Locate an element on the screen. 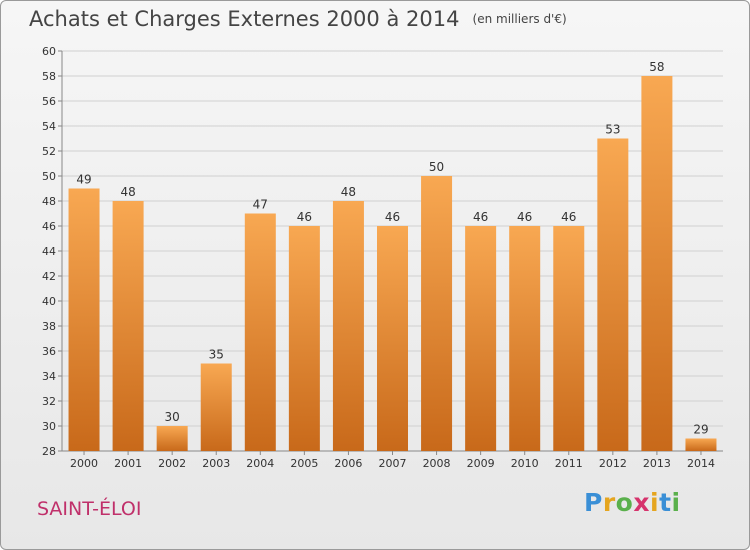 The height and width of the screenshot is (550, 750). value-label: 29 is located at coordinates (700, 430).